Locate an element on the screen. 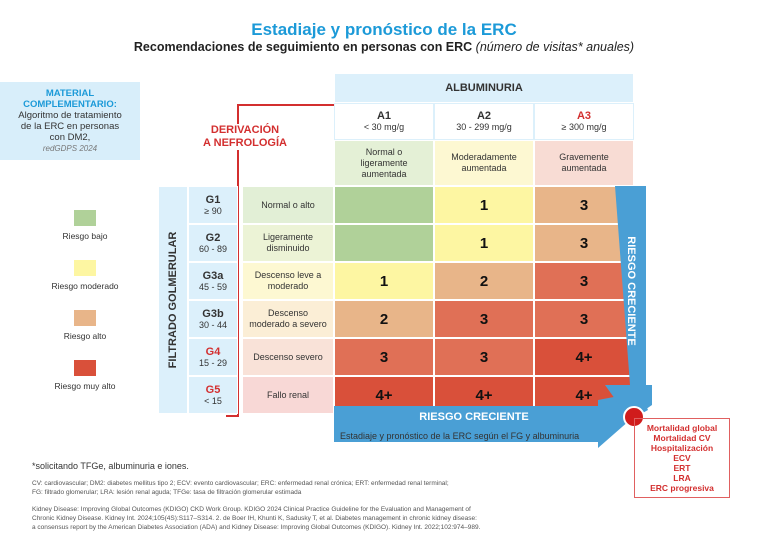 The height and width of the screenshot is (543, 768). row-desc: Descenso moderado a severo is located at coordinates (288, 319).